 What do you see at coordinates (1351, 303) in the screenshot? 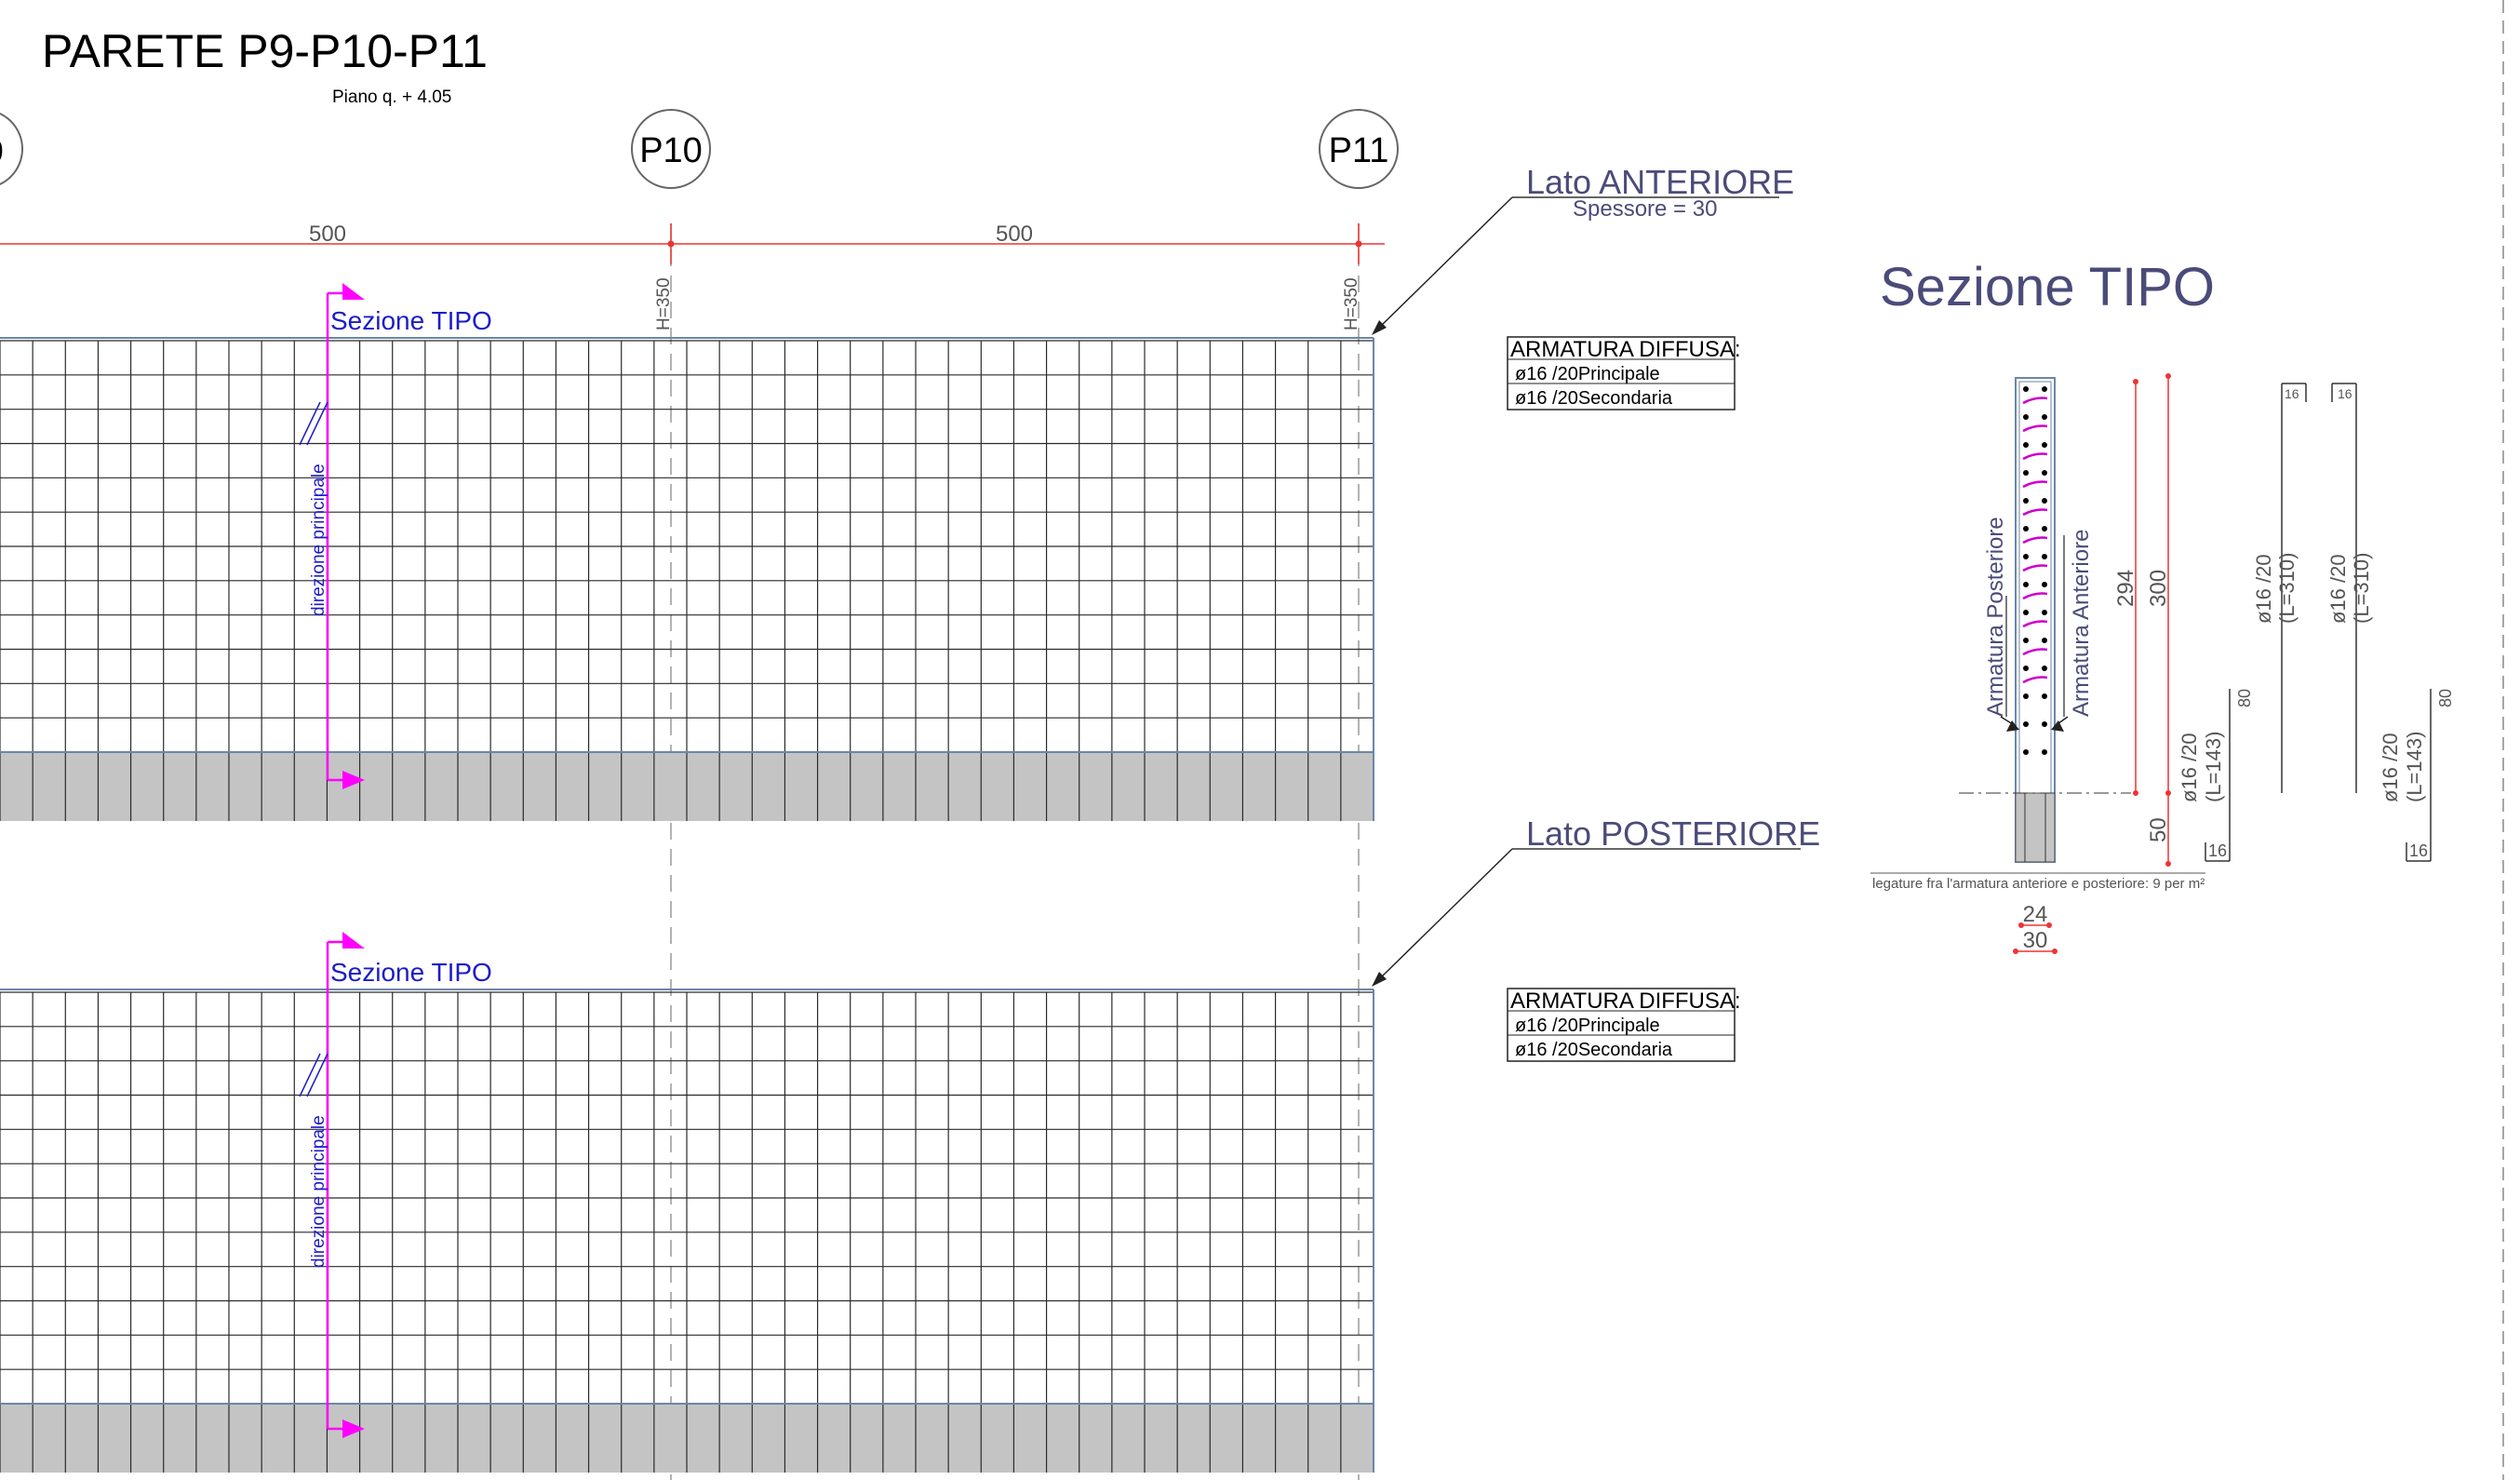
I see `height-tag-p11: H=350` at bounding box center [1351, 303].